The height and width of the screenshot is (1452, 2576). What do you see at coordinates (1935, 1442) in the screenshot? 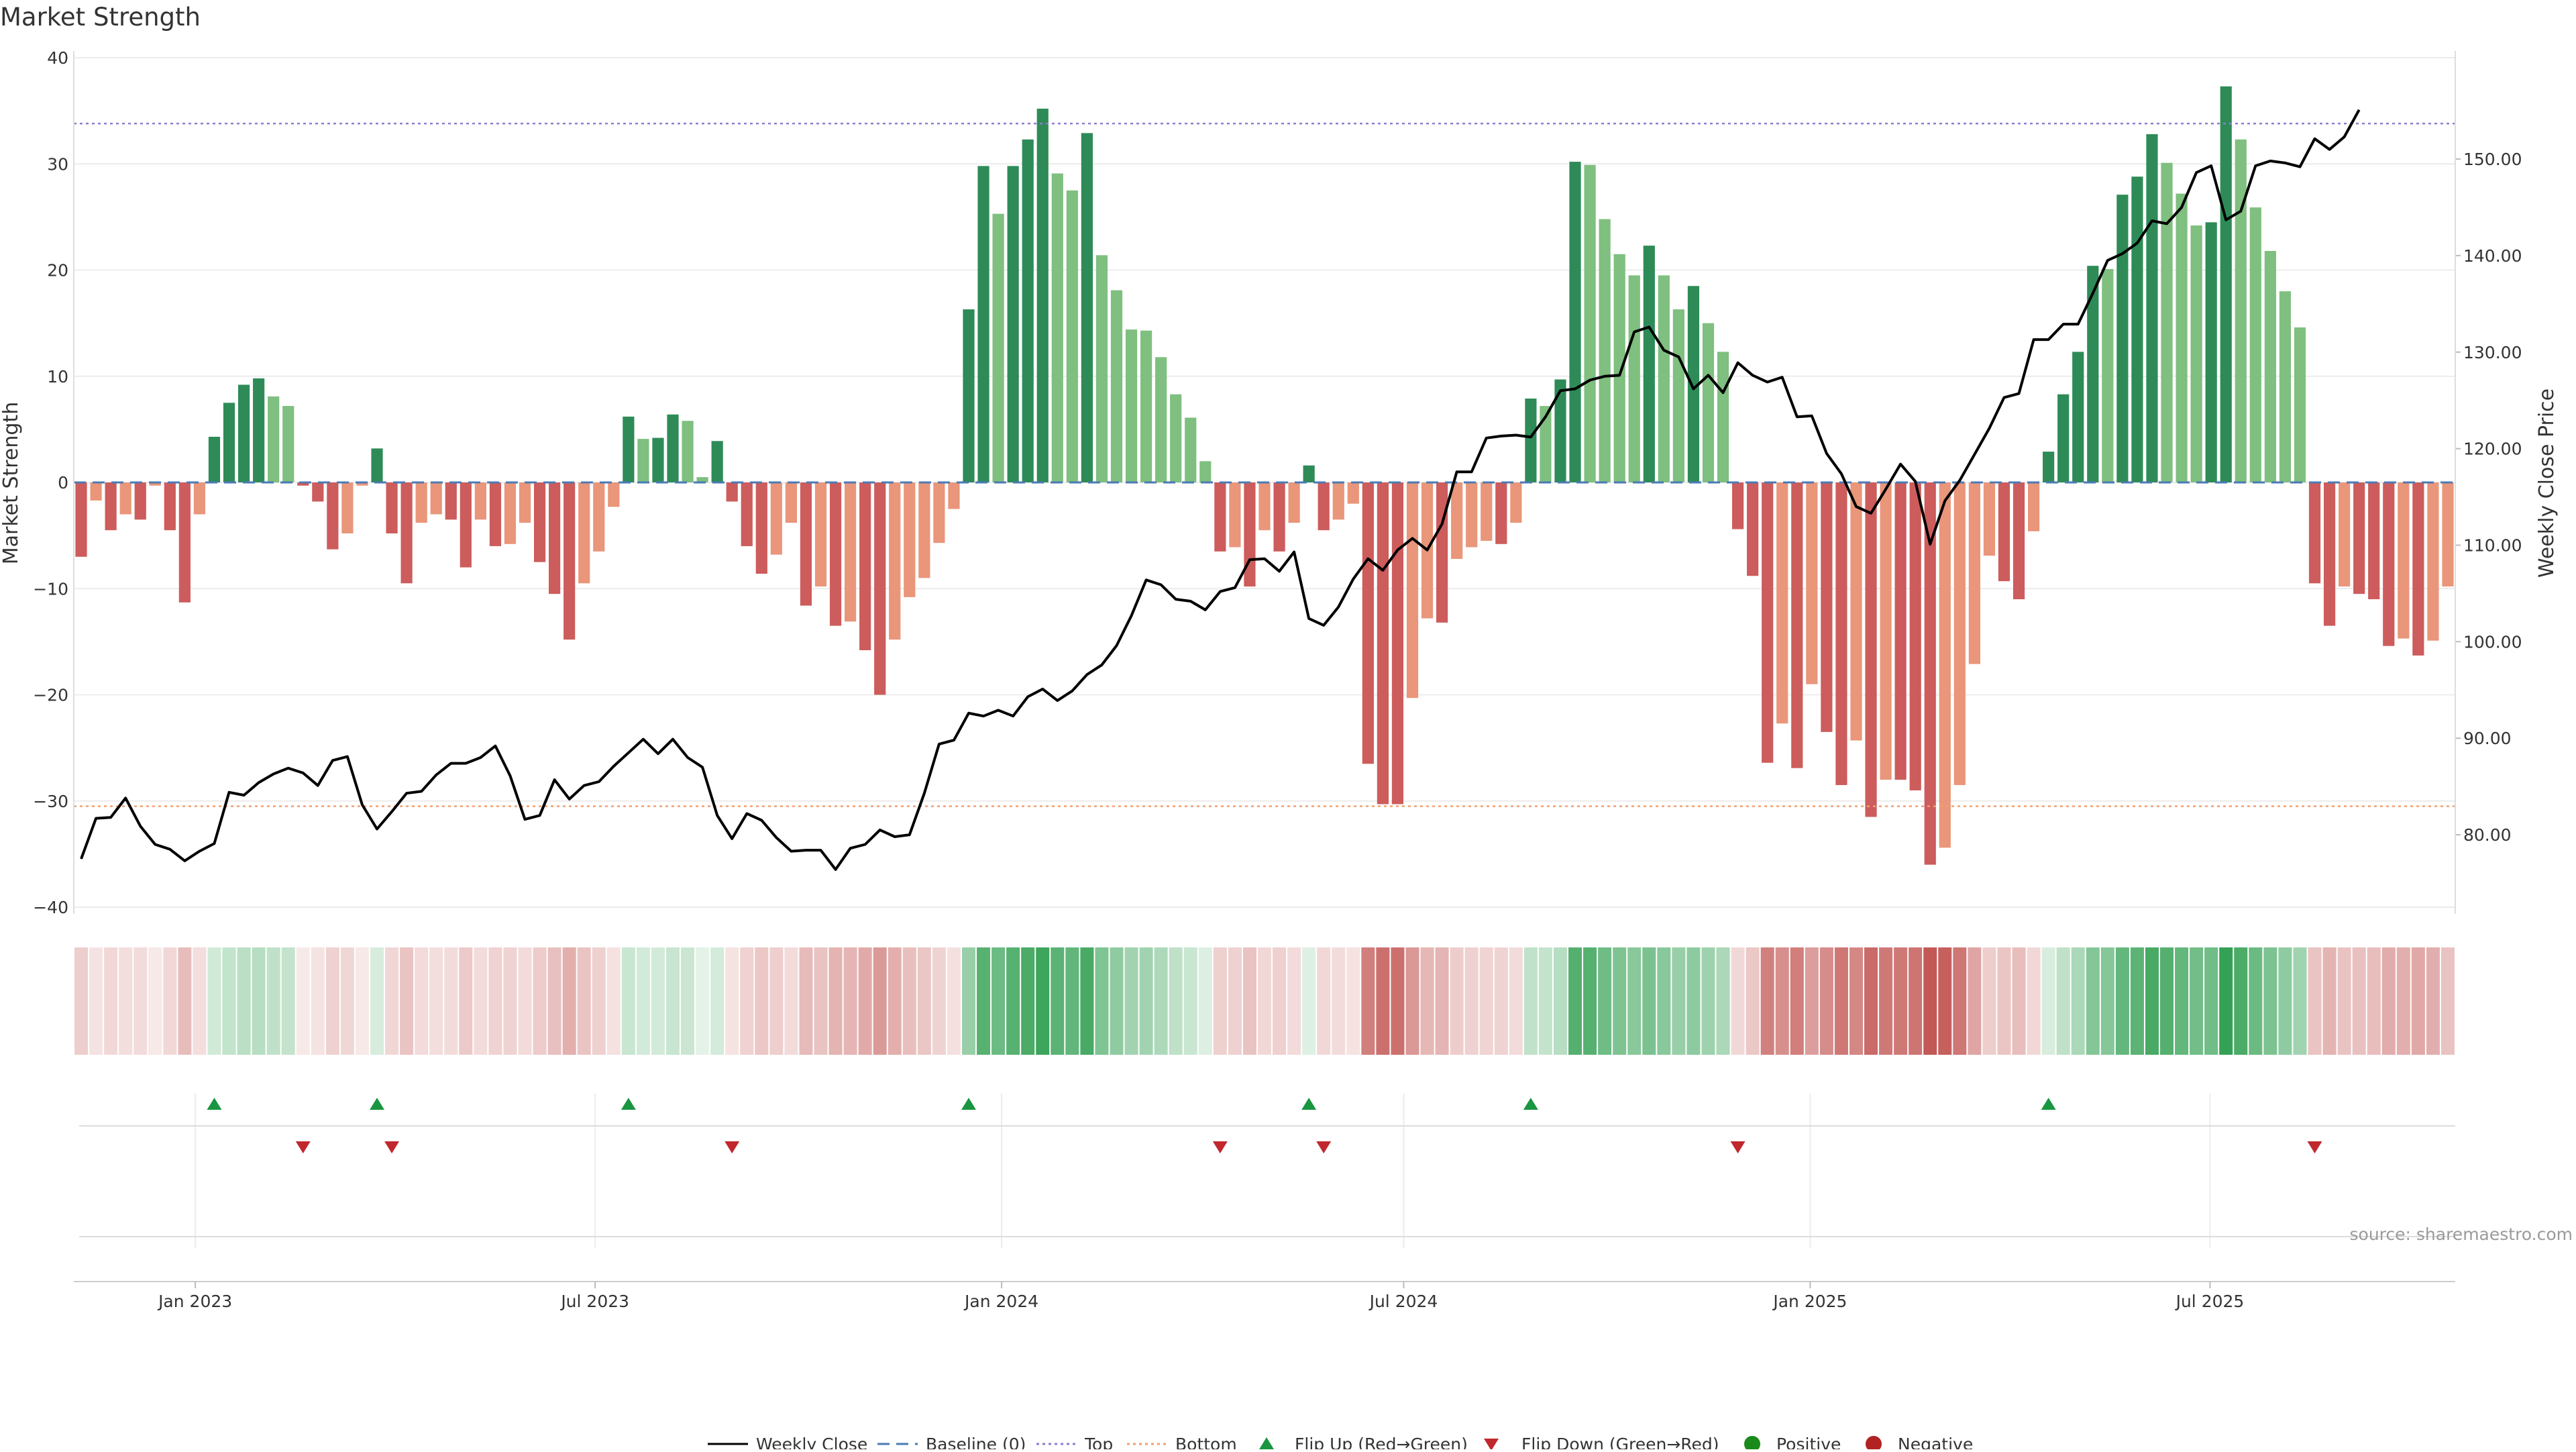
I see `legend-negative-label: Negative` at bounding box center [1935, 1442].